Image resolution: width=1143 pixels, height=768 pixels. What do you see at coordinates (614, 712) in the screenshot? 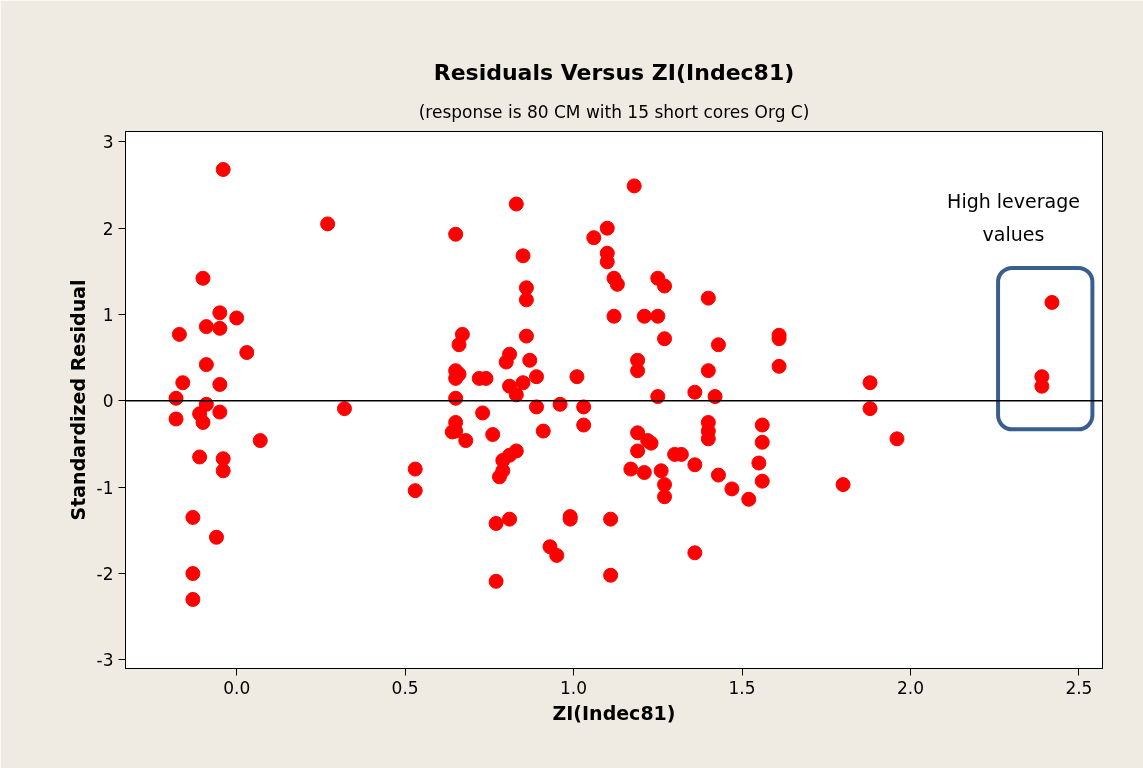
I see `x-axis-title: ZI(Indec81)` at bounding box center [614, 712].